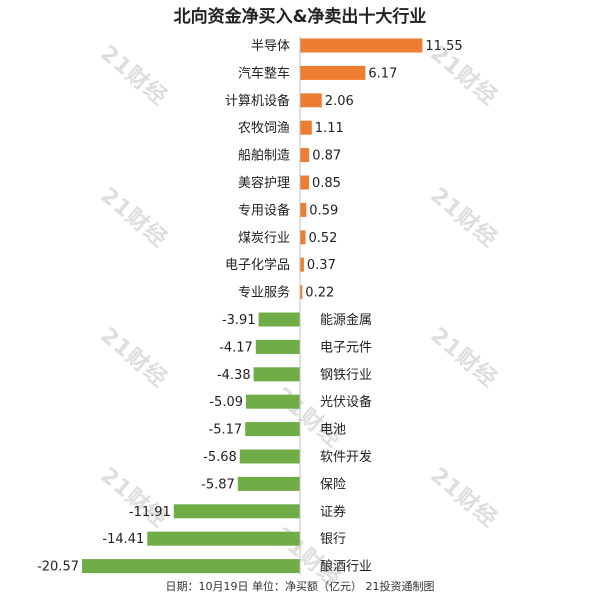  What do you see at coordinates (319, 293) in the screenshot?
I see `value-label: 0.22` at bounding box center [319, 293].